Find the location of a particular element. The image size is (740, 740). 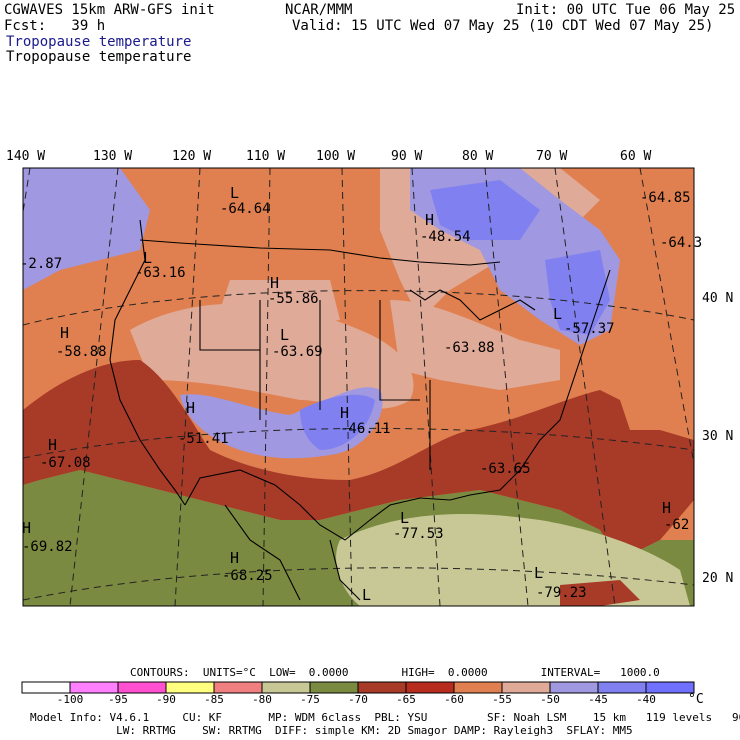

extremum-value: -63.65 is located at coordinates (505, 469).